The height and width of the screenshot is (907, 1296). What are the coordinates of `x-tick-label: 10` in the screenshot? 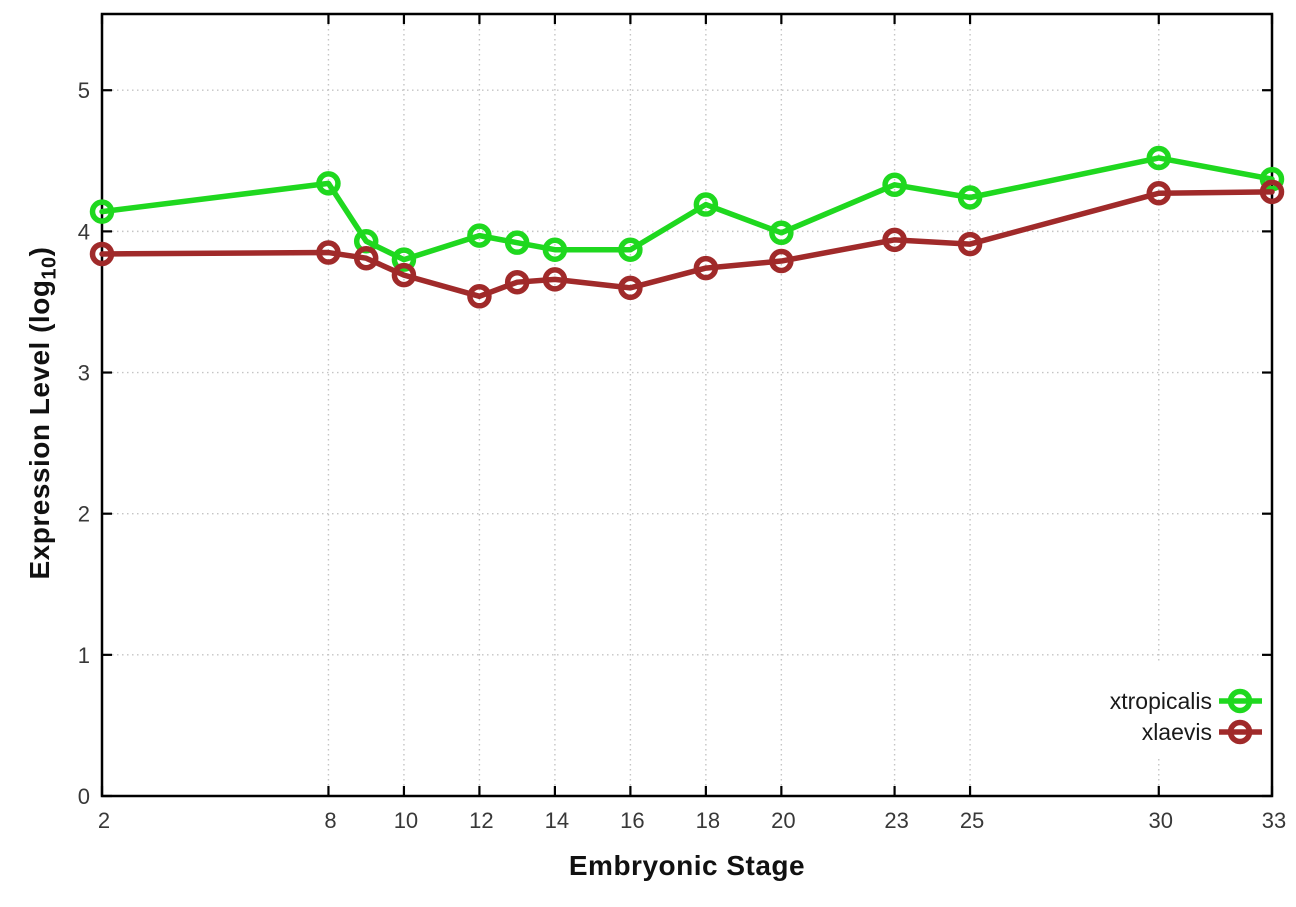 It's located at (406, 820).